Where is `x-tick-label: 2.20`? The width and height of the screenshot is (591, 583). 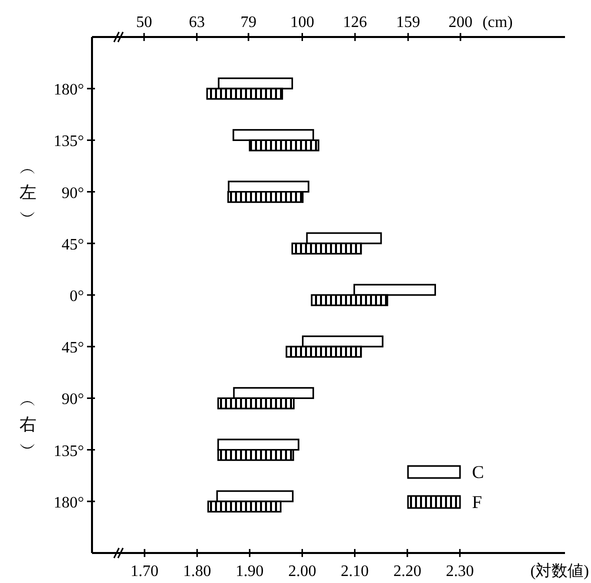
x-tick-label: 2.20 is located at coordinates (407, 571).